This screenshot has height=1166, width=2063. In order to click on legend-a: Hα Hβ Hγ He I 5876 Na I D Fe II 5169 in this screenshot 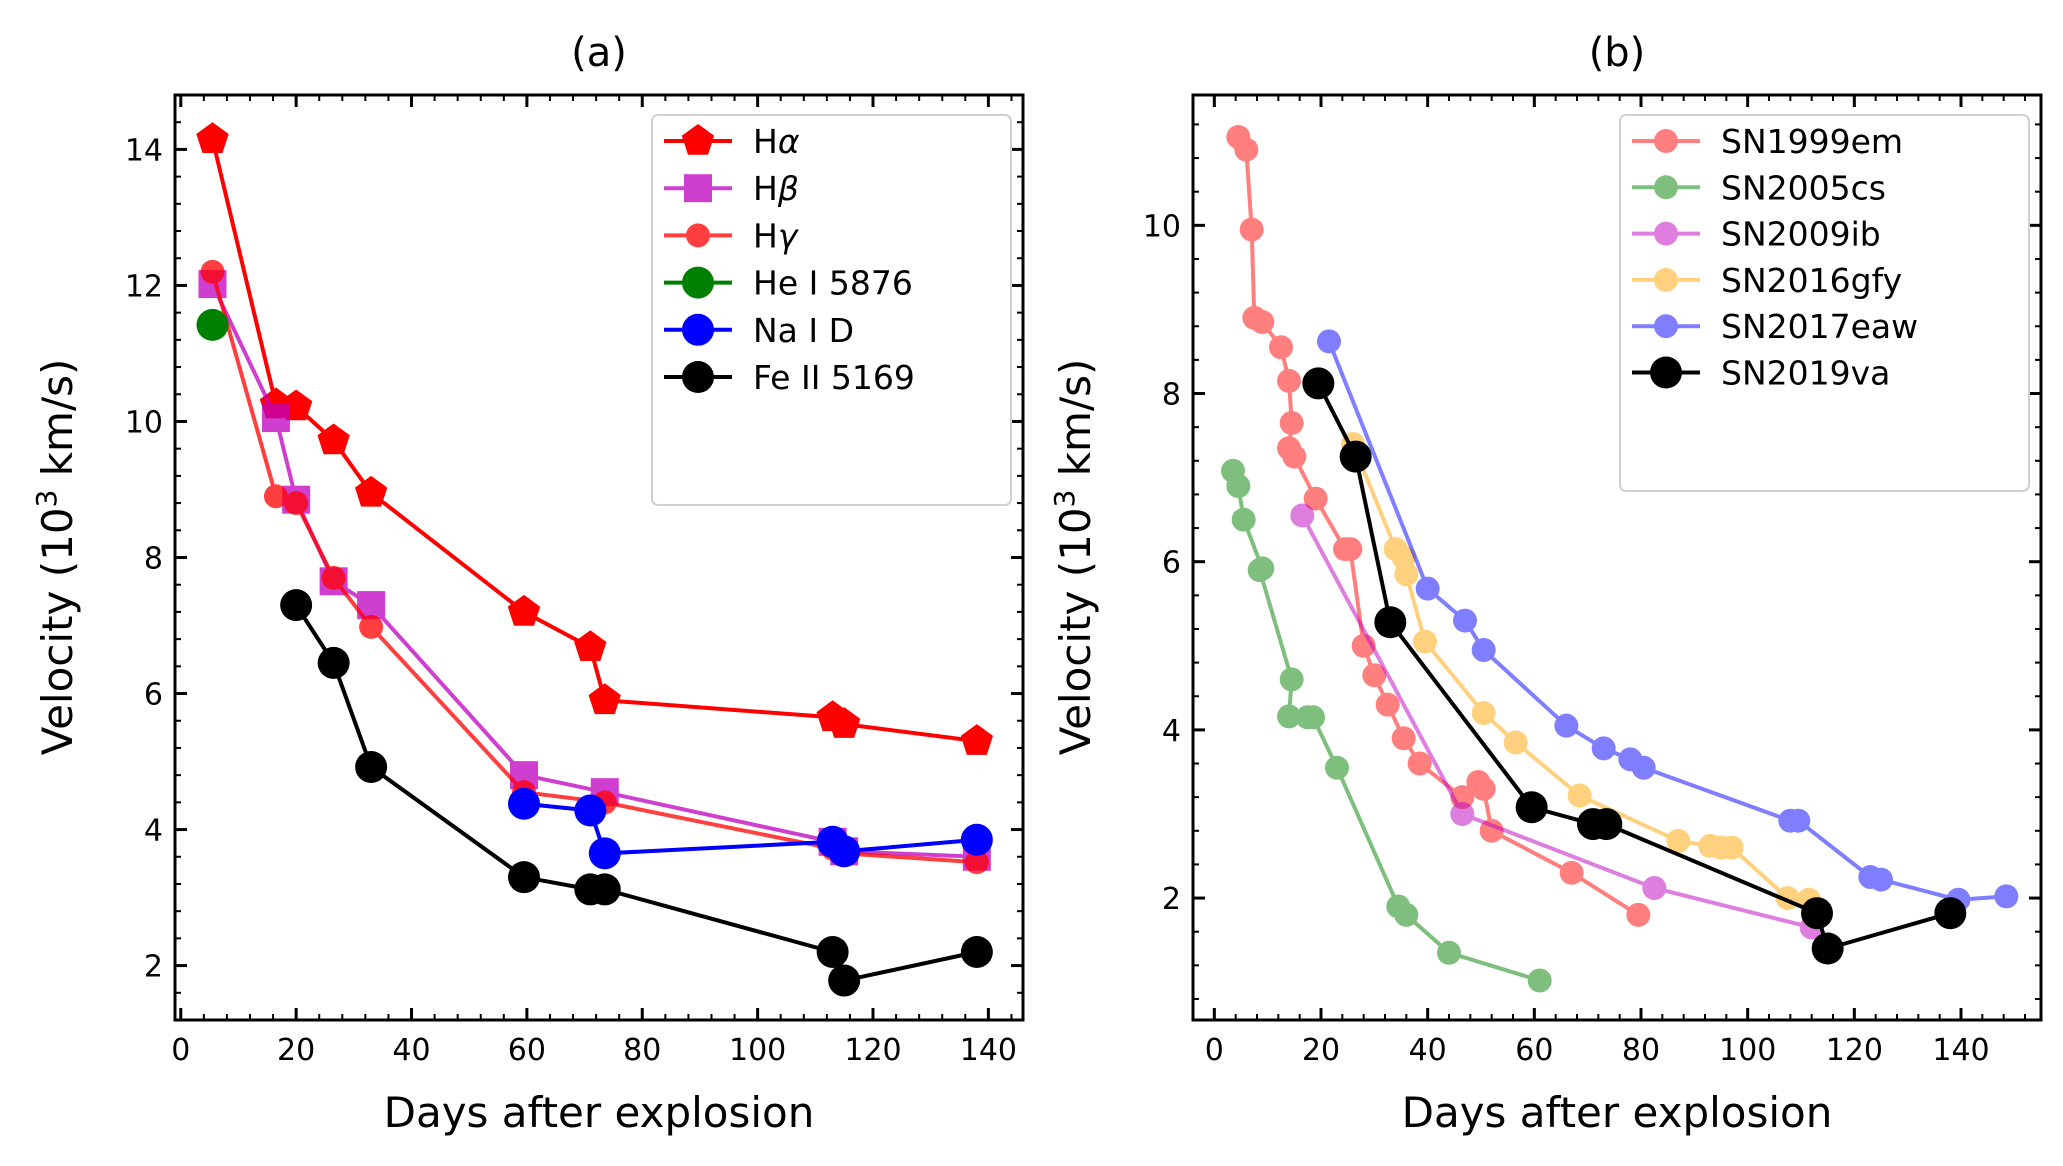, I will do `click(831, 310)`.